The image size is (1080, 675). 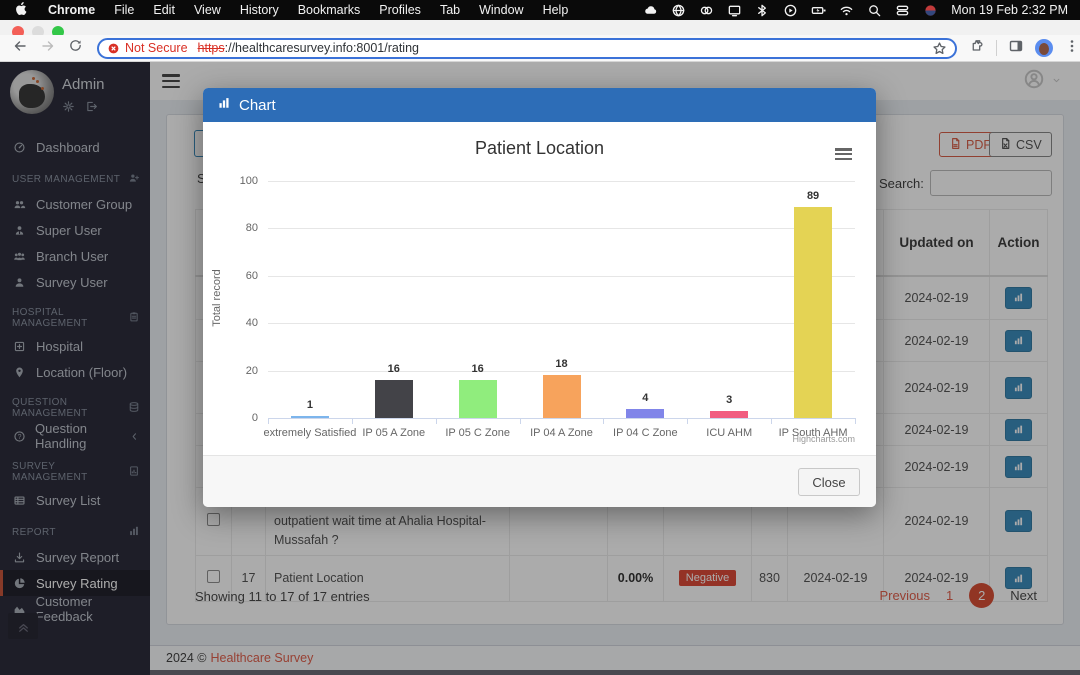 What do you see at coordinates (20, 282) in the screenshot?
I see `user-icon` at bounding box center [20, 282].